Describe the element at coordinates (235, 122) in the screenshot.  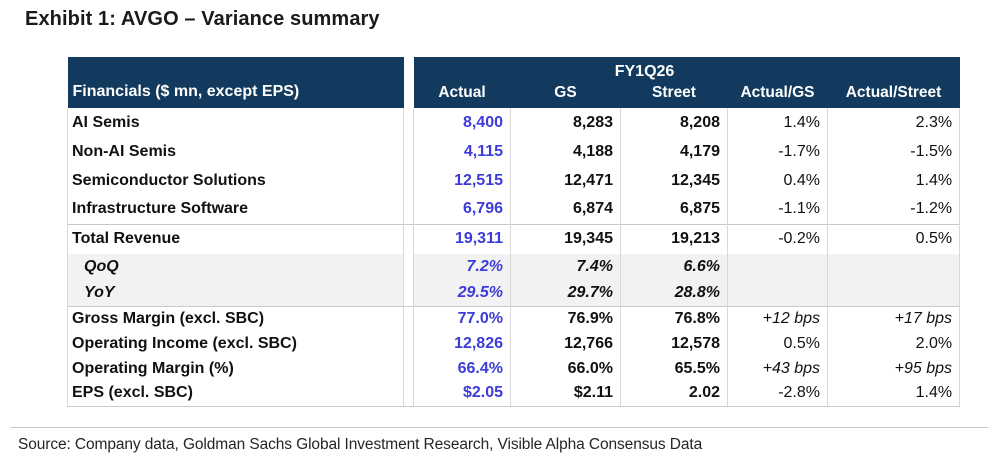
I see `row-label: AI Semis` at that location.